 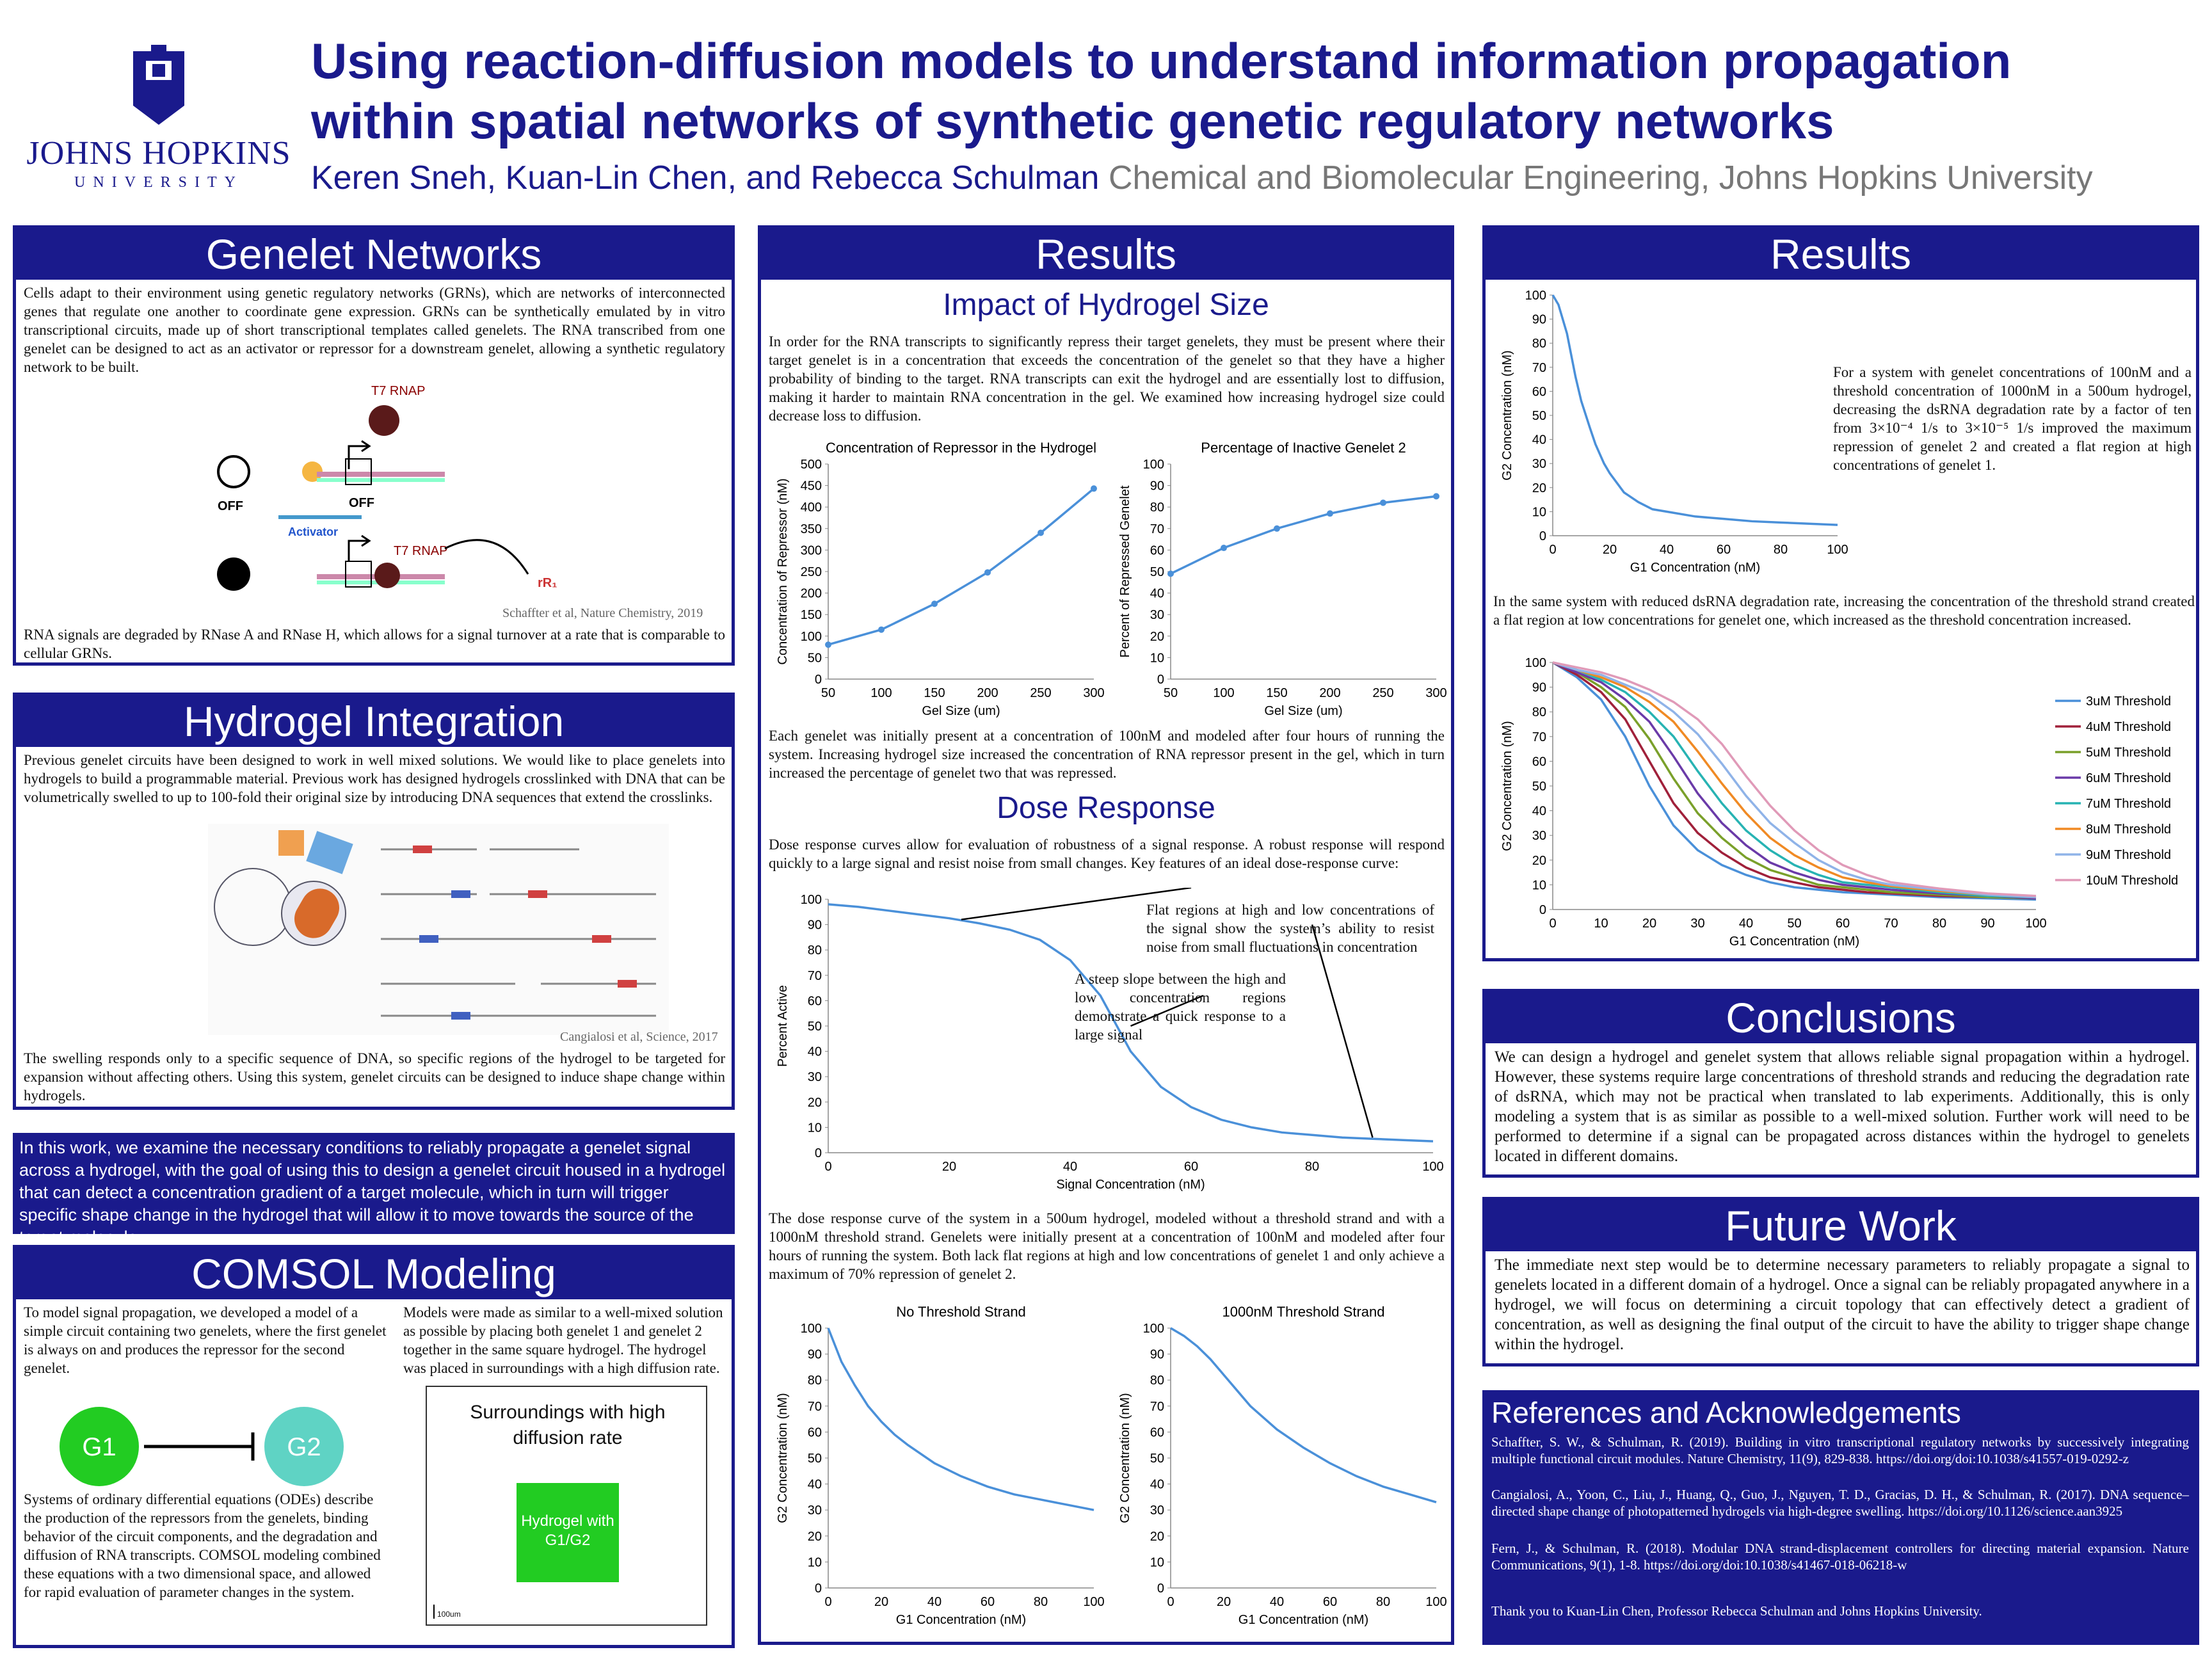 I want to click on circuit-diagram: G1 G2, so click(x=202, y=1446).